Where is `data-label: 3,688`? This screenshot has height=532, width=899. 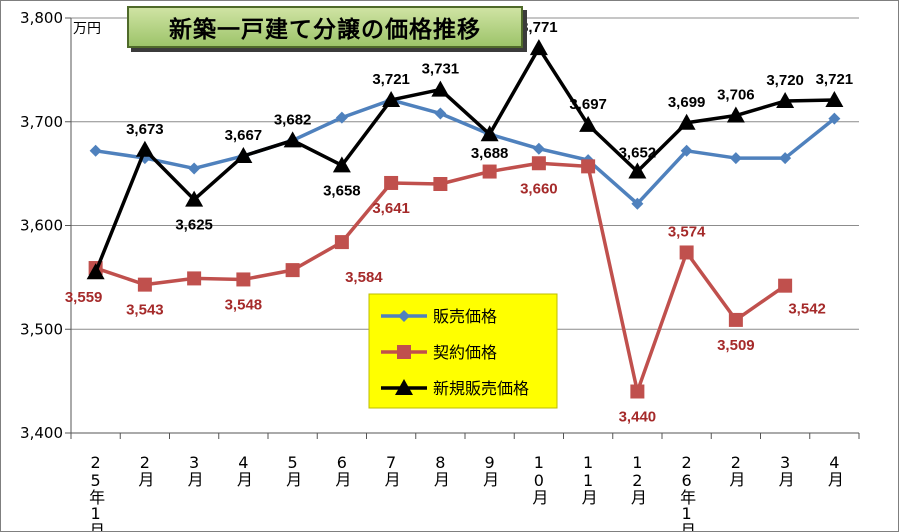
data-label: 3,688 is located at coordinates (490, 153).